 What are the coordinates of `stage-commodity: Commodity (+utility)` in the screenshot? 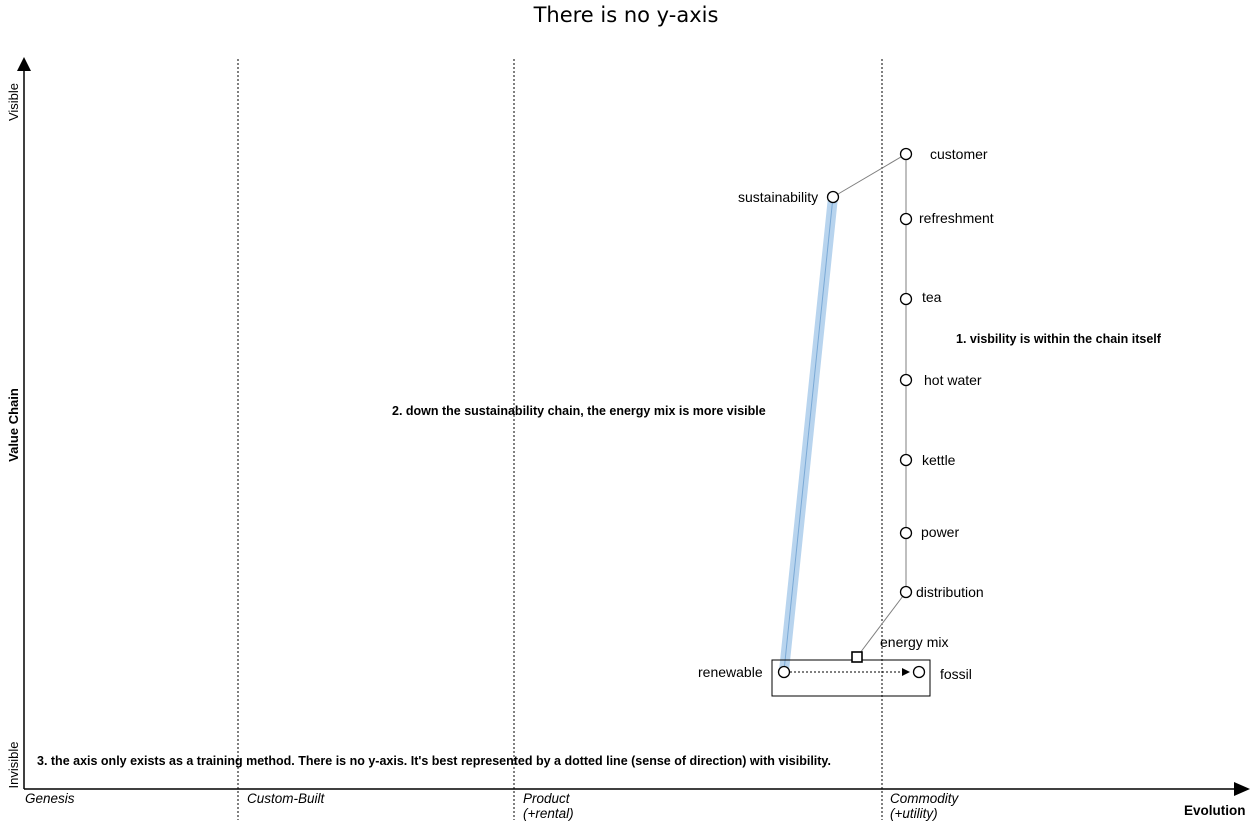 It's located at (924, 806).